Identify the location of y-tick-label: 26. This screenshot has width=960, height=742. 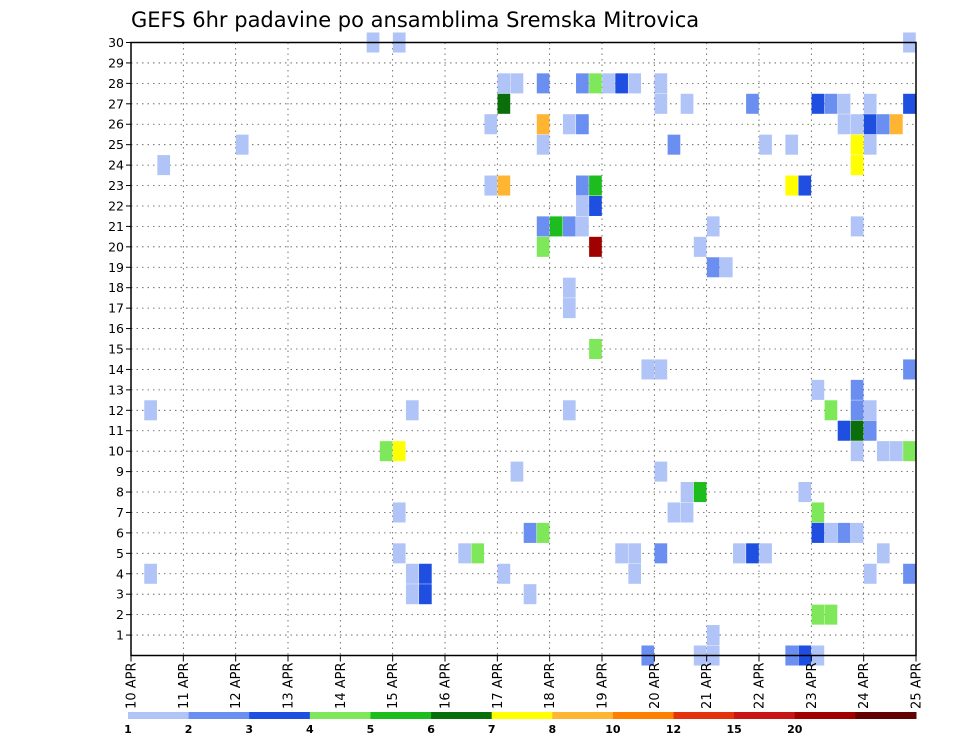
(116, 124).